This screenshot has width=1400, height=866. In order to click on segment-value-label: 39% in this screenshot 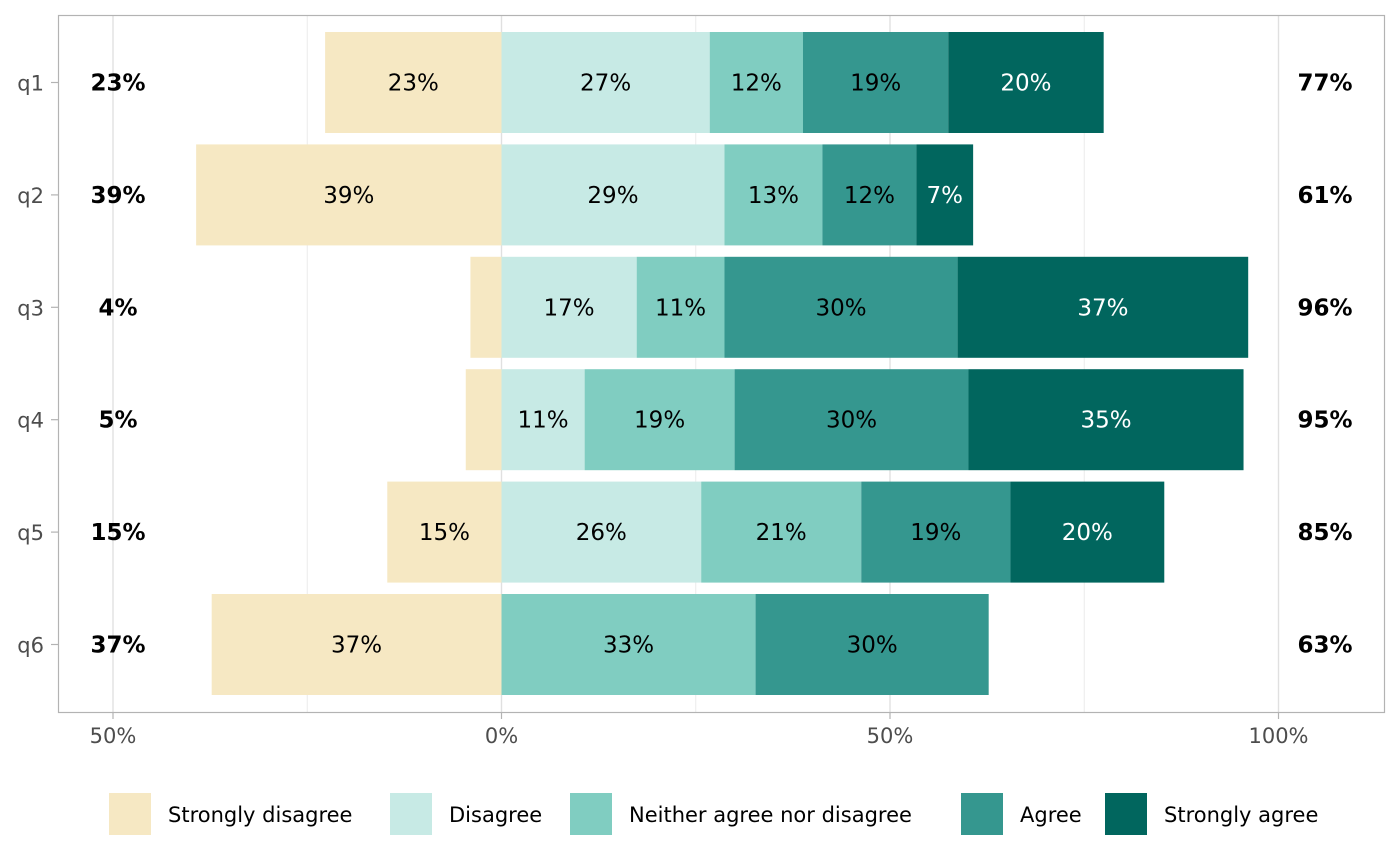, I will do `click(348, 196)`.